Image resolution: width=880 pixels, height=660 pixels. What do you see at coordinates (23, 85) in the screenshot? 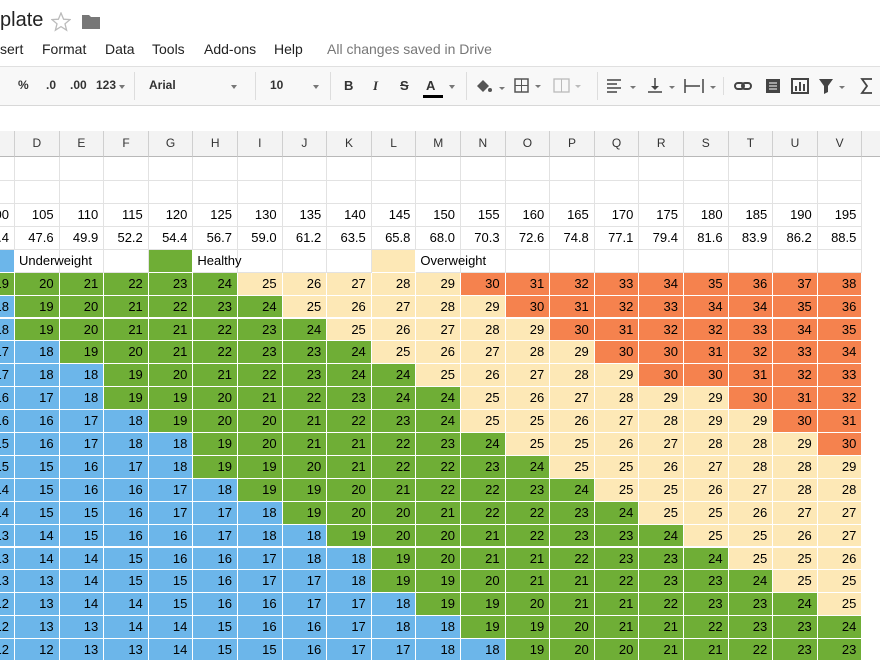
I see `percent-button: %` at bounding box center [23, 85].